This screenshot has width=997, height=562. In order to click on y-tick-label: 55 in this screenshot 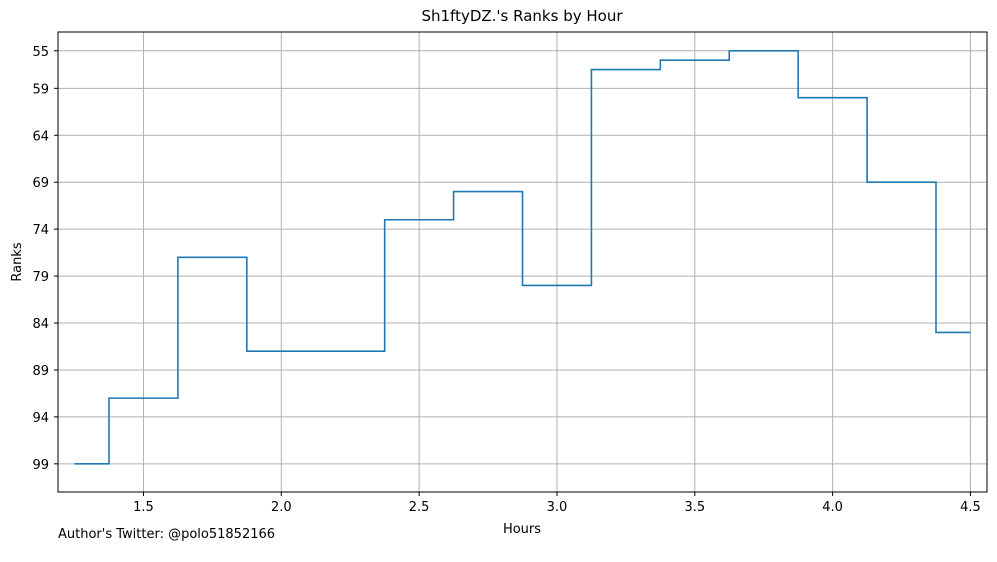, I will do `click(40, 52)`.